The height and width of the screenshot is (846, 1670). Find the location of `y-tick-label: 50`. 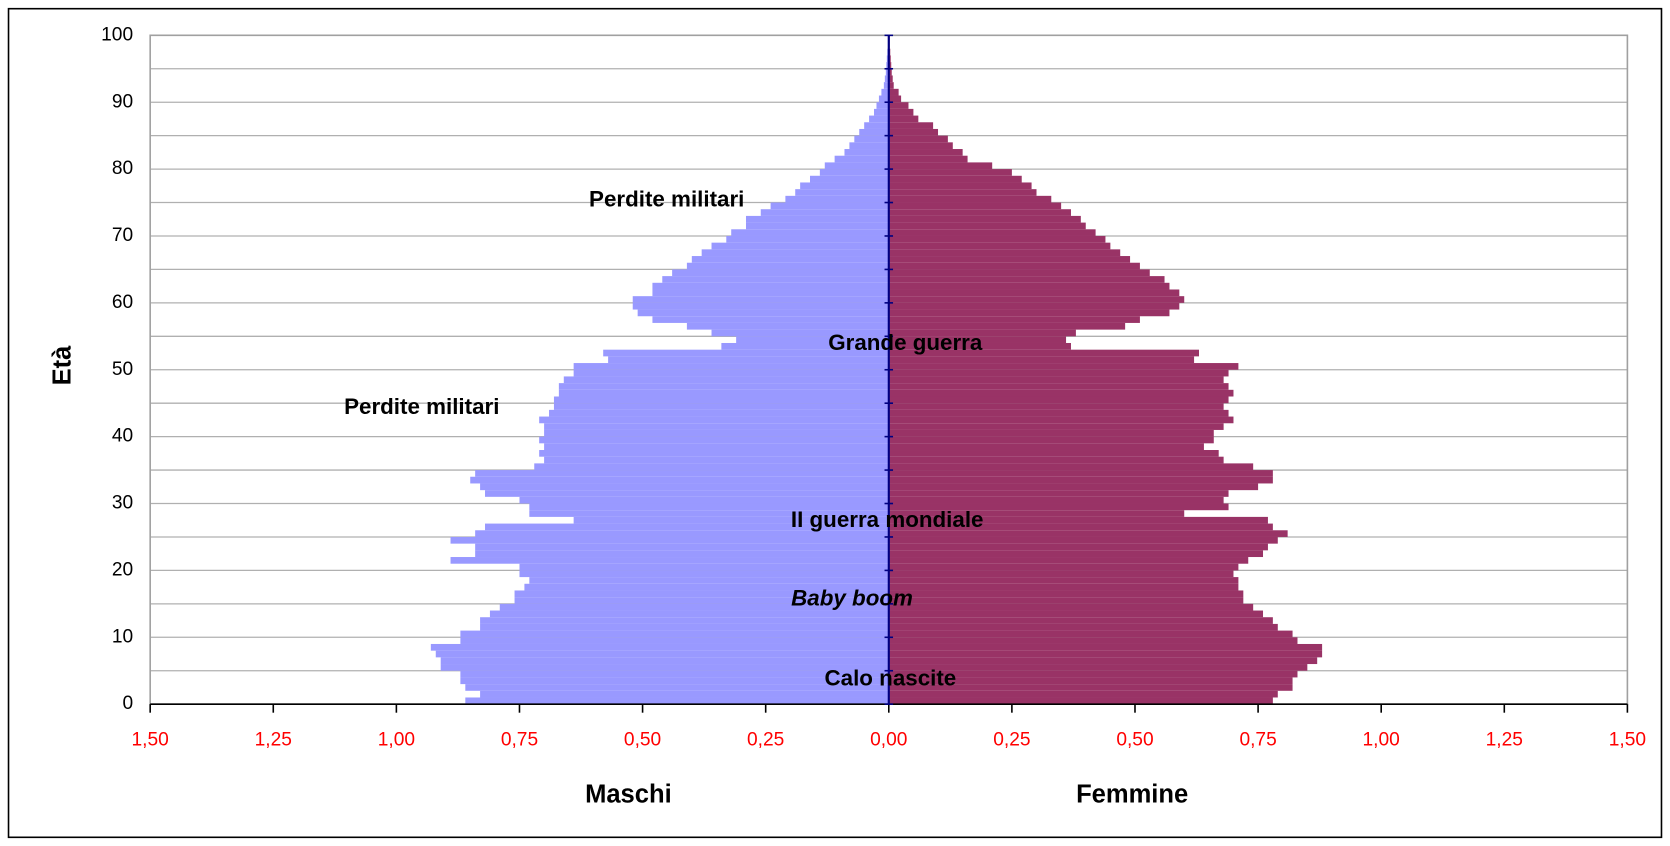

y-tick-label: 50 is located at coordinates (122, 369).